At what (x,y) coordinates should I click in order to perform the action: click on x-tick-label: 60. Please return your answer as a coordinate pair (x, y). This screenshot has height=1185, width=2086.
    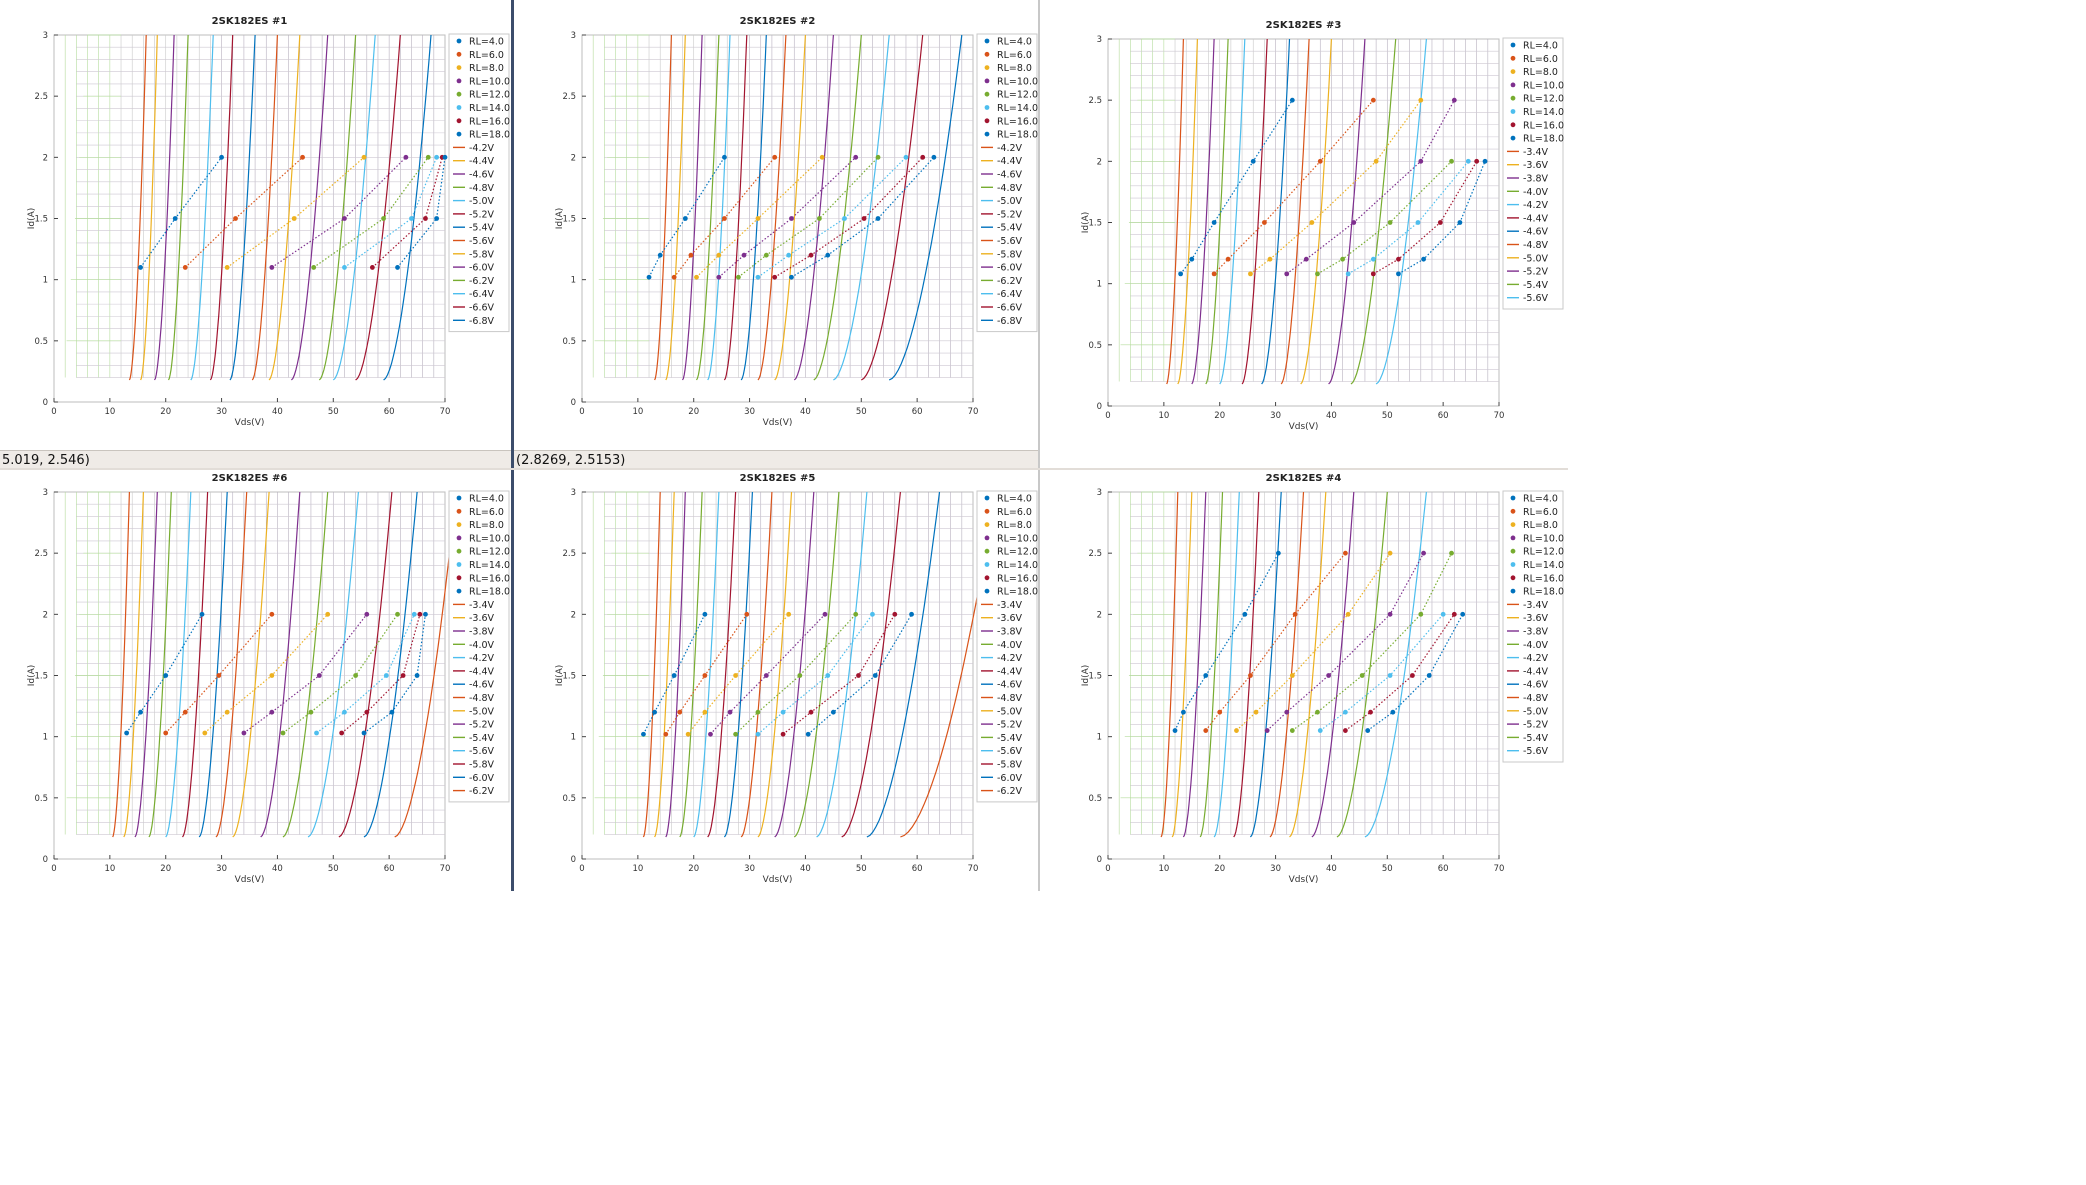
    Looking at the image, I should click on (917, 869).